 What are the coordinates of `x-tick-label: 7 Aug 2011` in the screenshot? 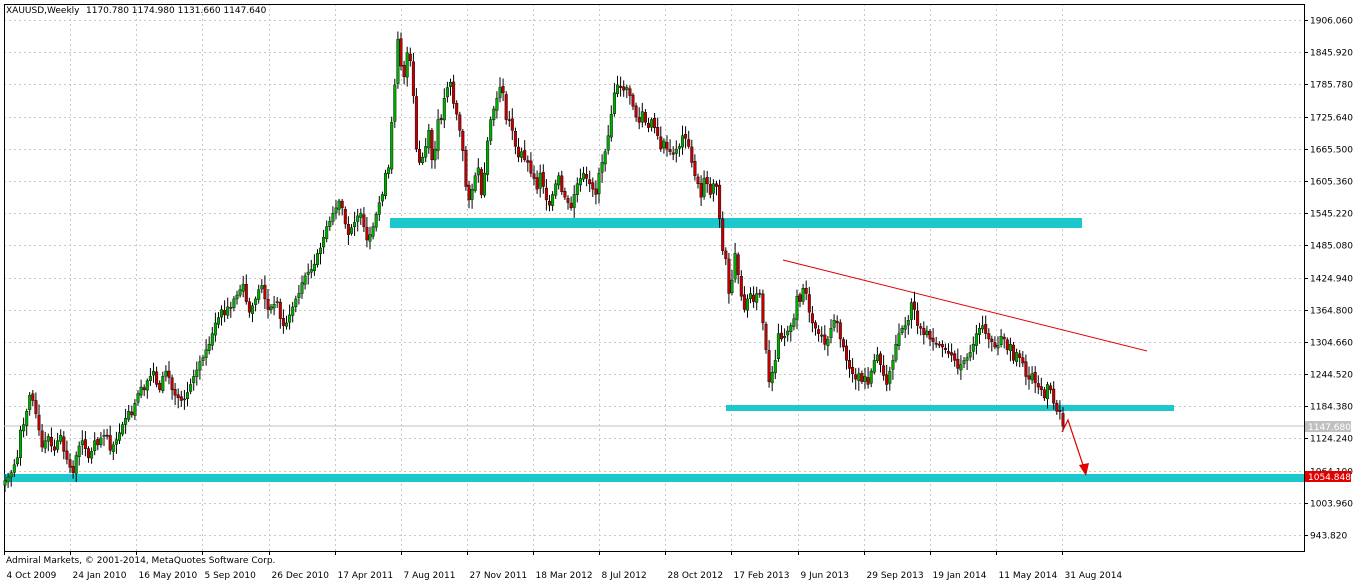 It's located at (430, 576).